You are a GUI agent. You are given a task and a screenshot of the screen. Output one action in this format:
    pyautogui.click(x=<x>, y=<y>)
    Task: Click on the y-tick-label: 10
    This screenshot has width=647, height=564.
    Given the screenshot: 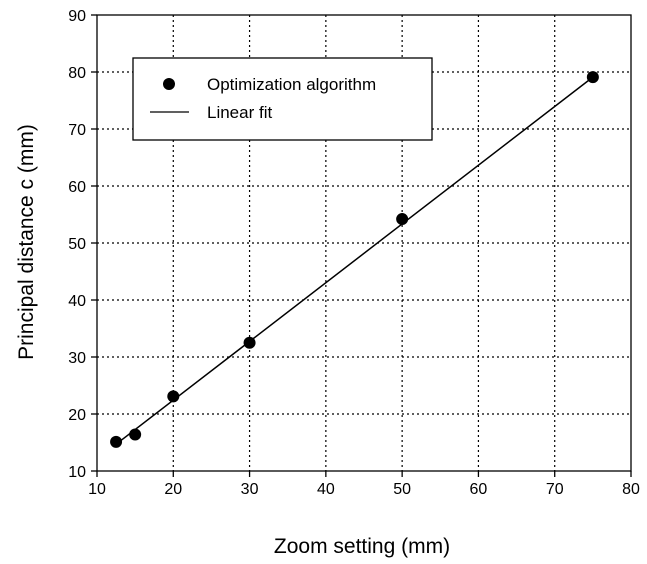 What is the action you would take?
    pyautogui.click(x=77, y=472)
    